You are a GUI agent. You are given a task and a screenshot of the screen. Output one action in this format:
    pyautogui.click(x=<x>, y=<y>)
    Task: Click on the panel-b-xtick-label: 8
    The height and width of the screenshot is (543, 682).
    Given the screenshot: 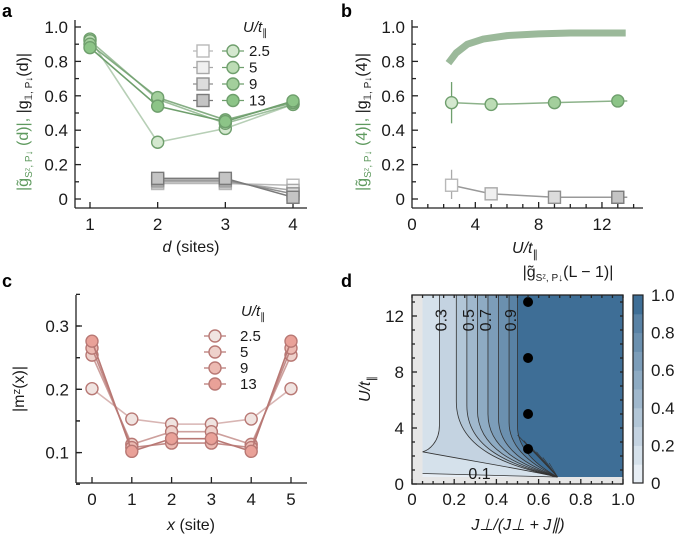 What is the action you would take?
    pyautogui.click(x=538, y=224)
    